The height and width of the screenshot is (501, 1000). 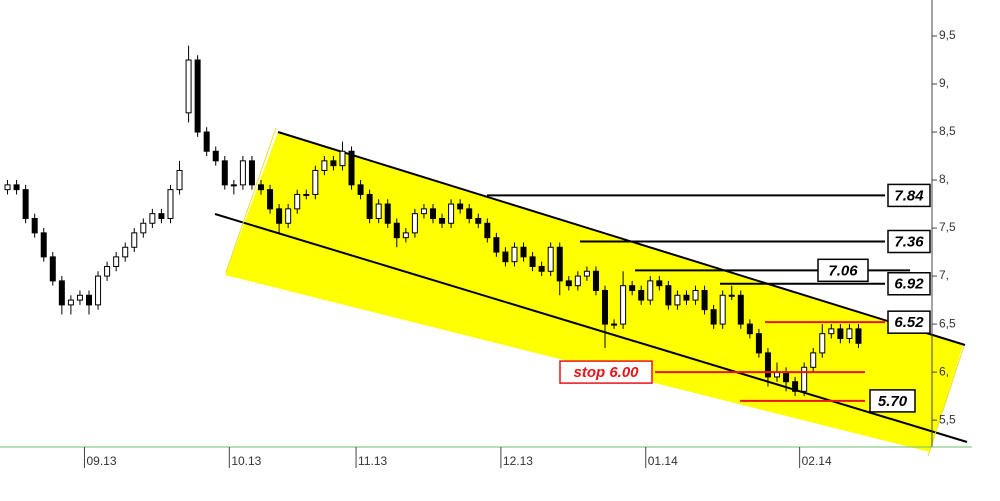 What do you see at coordinates (843, 270) in the screenshot?
I see `level-label: 7.06` at bounding box center [843, 270].